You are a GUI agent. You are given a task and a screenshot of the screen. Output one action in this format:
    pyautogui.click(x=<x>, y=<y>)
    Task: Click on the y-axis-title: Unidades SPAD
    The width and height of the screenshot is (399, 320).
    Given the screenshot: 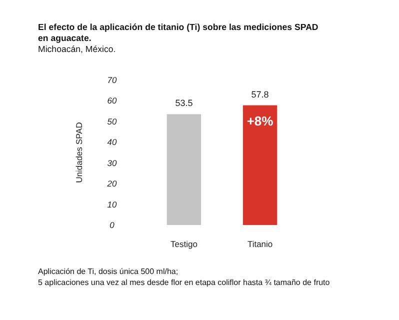 What is the action you would take?
    pyautogui.click(x=79, y=152)
    